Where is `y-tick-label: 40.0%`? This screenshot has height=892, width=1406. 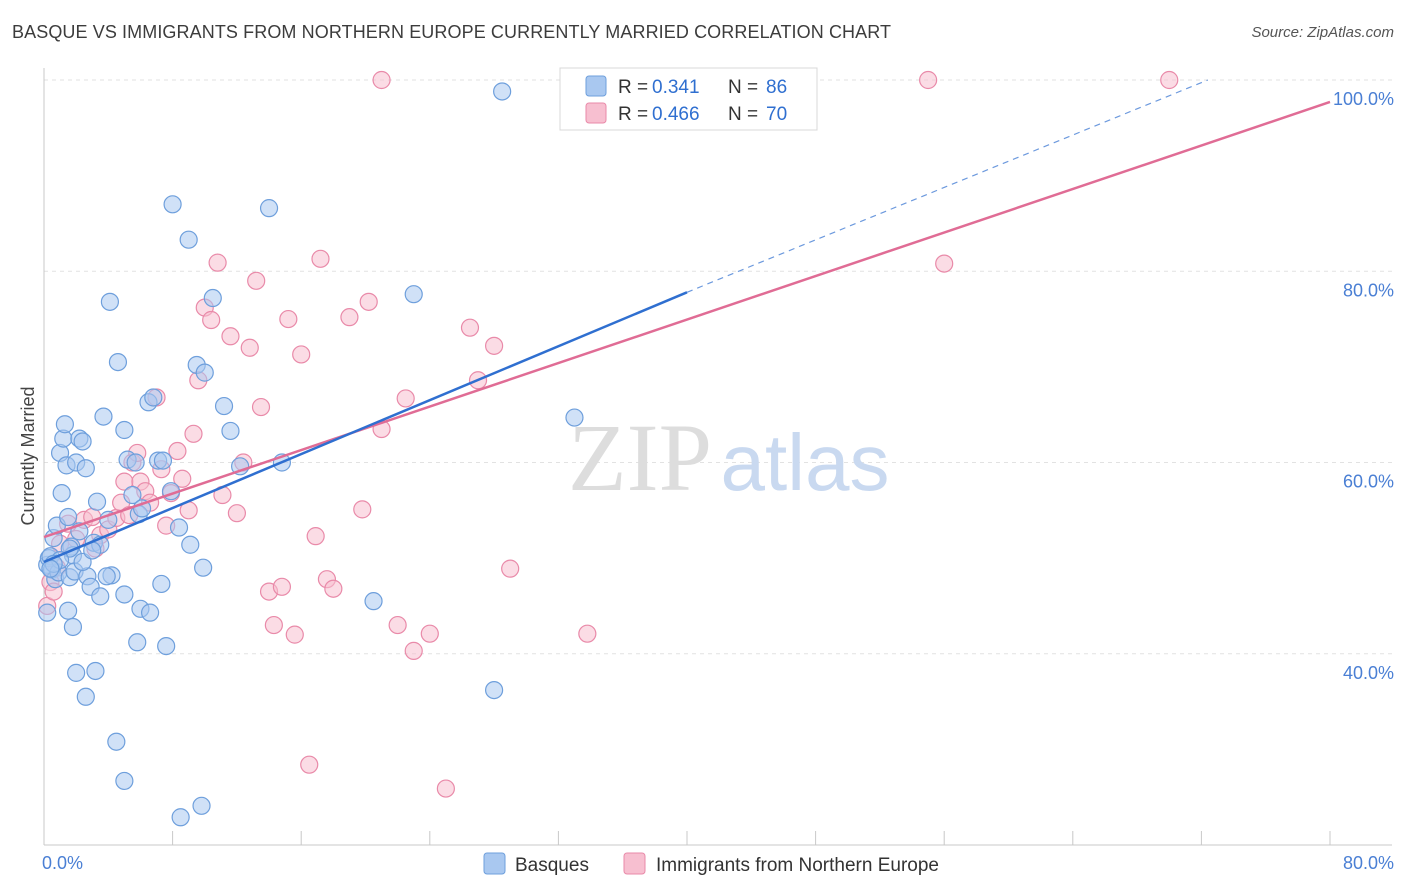
y-tick-label: 40.0% is located at coordinates (1368, 673).